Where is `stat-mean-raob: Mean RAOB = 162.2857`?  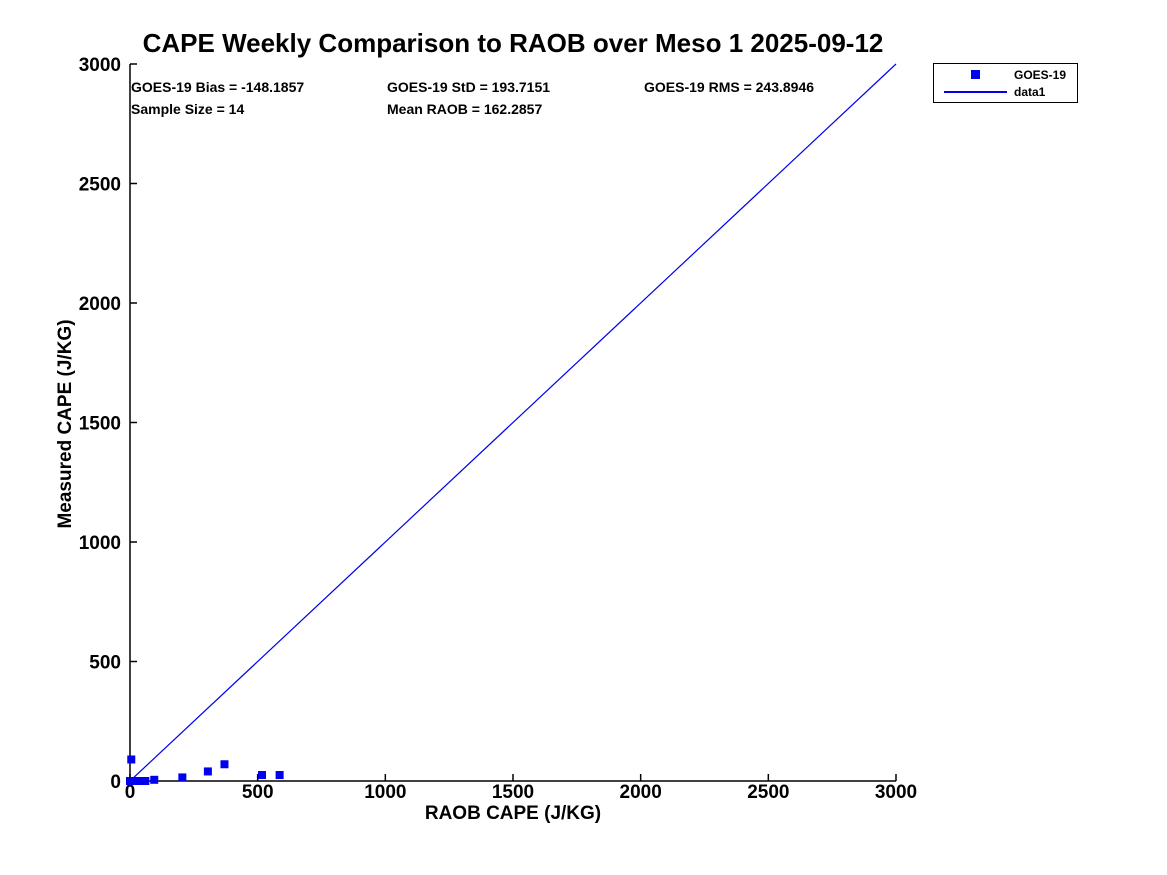
stat-mean-raob: Mean RAOB = 162.2857 is located at coordinates (465, 109).